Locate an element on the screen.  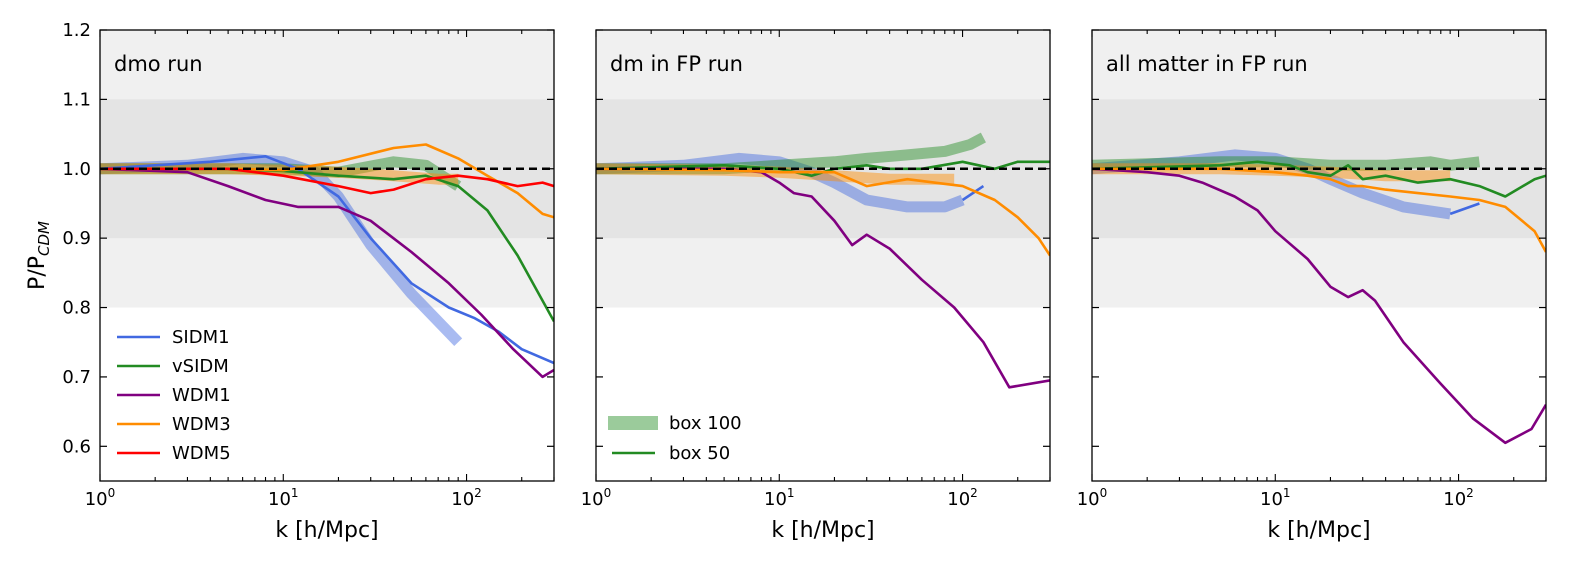
legend-label: SIDM1 is located at coordinates (201, 337).